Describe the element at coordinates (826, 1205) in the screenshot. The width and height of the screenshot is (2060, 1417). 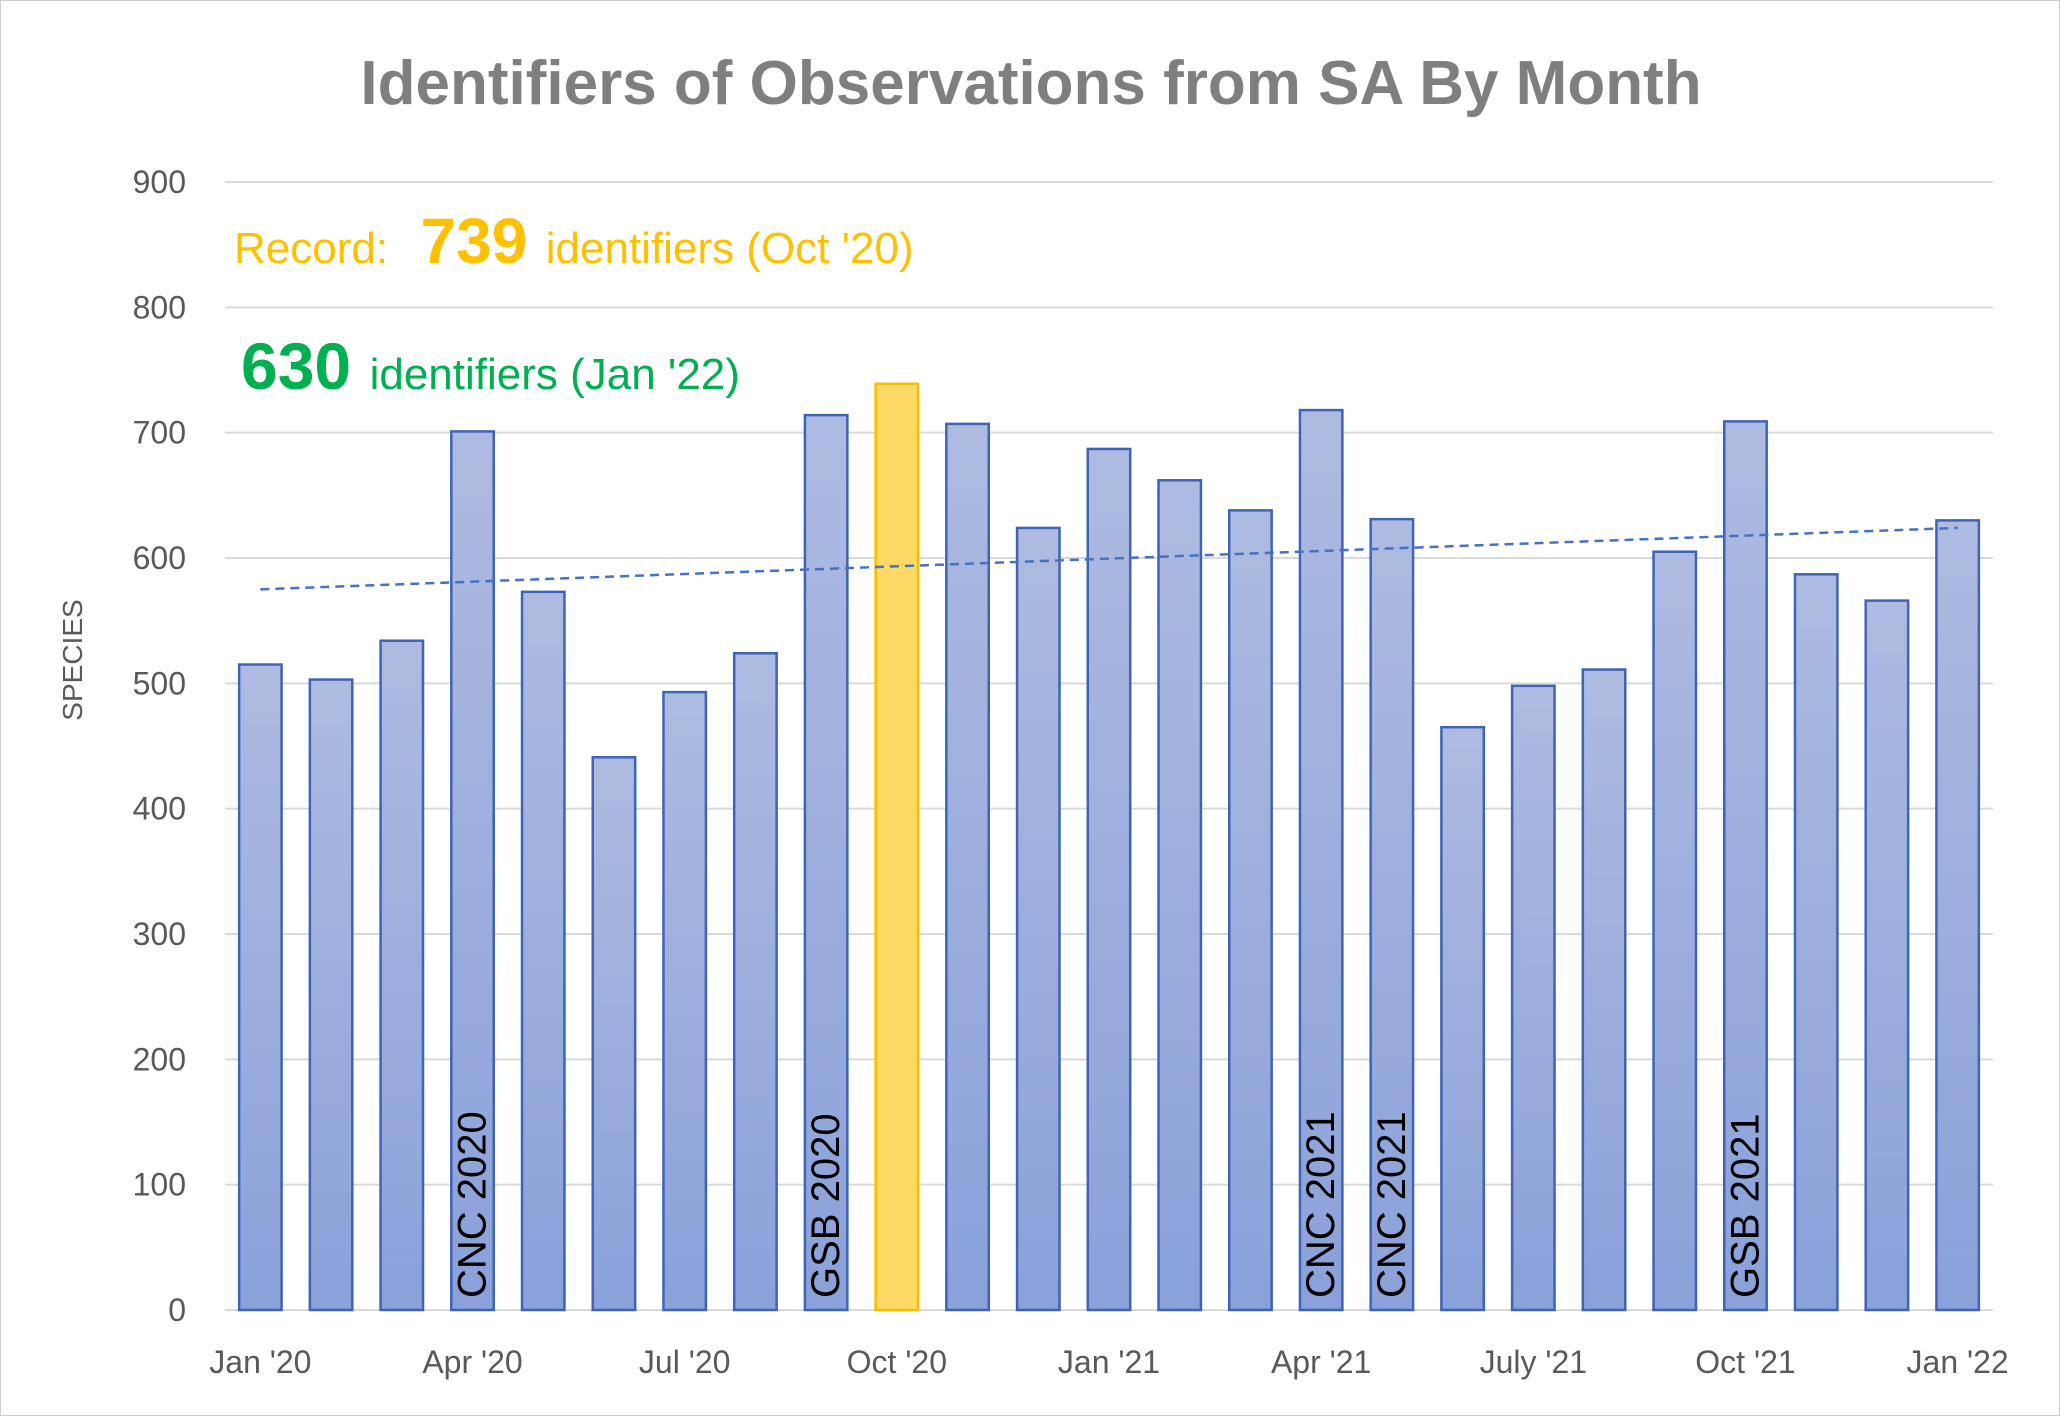
I see `bar-annotation: GSB 2020` at that location.